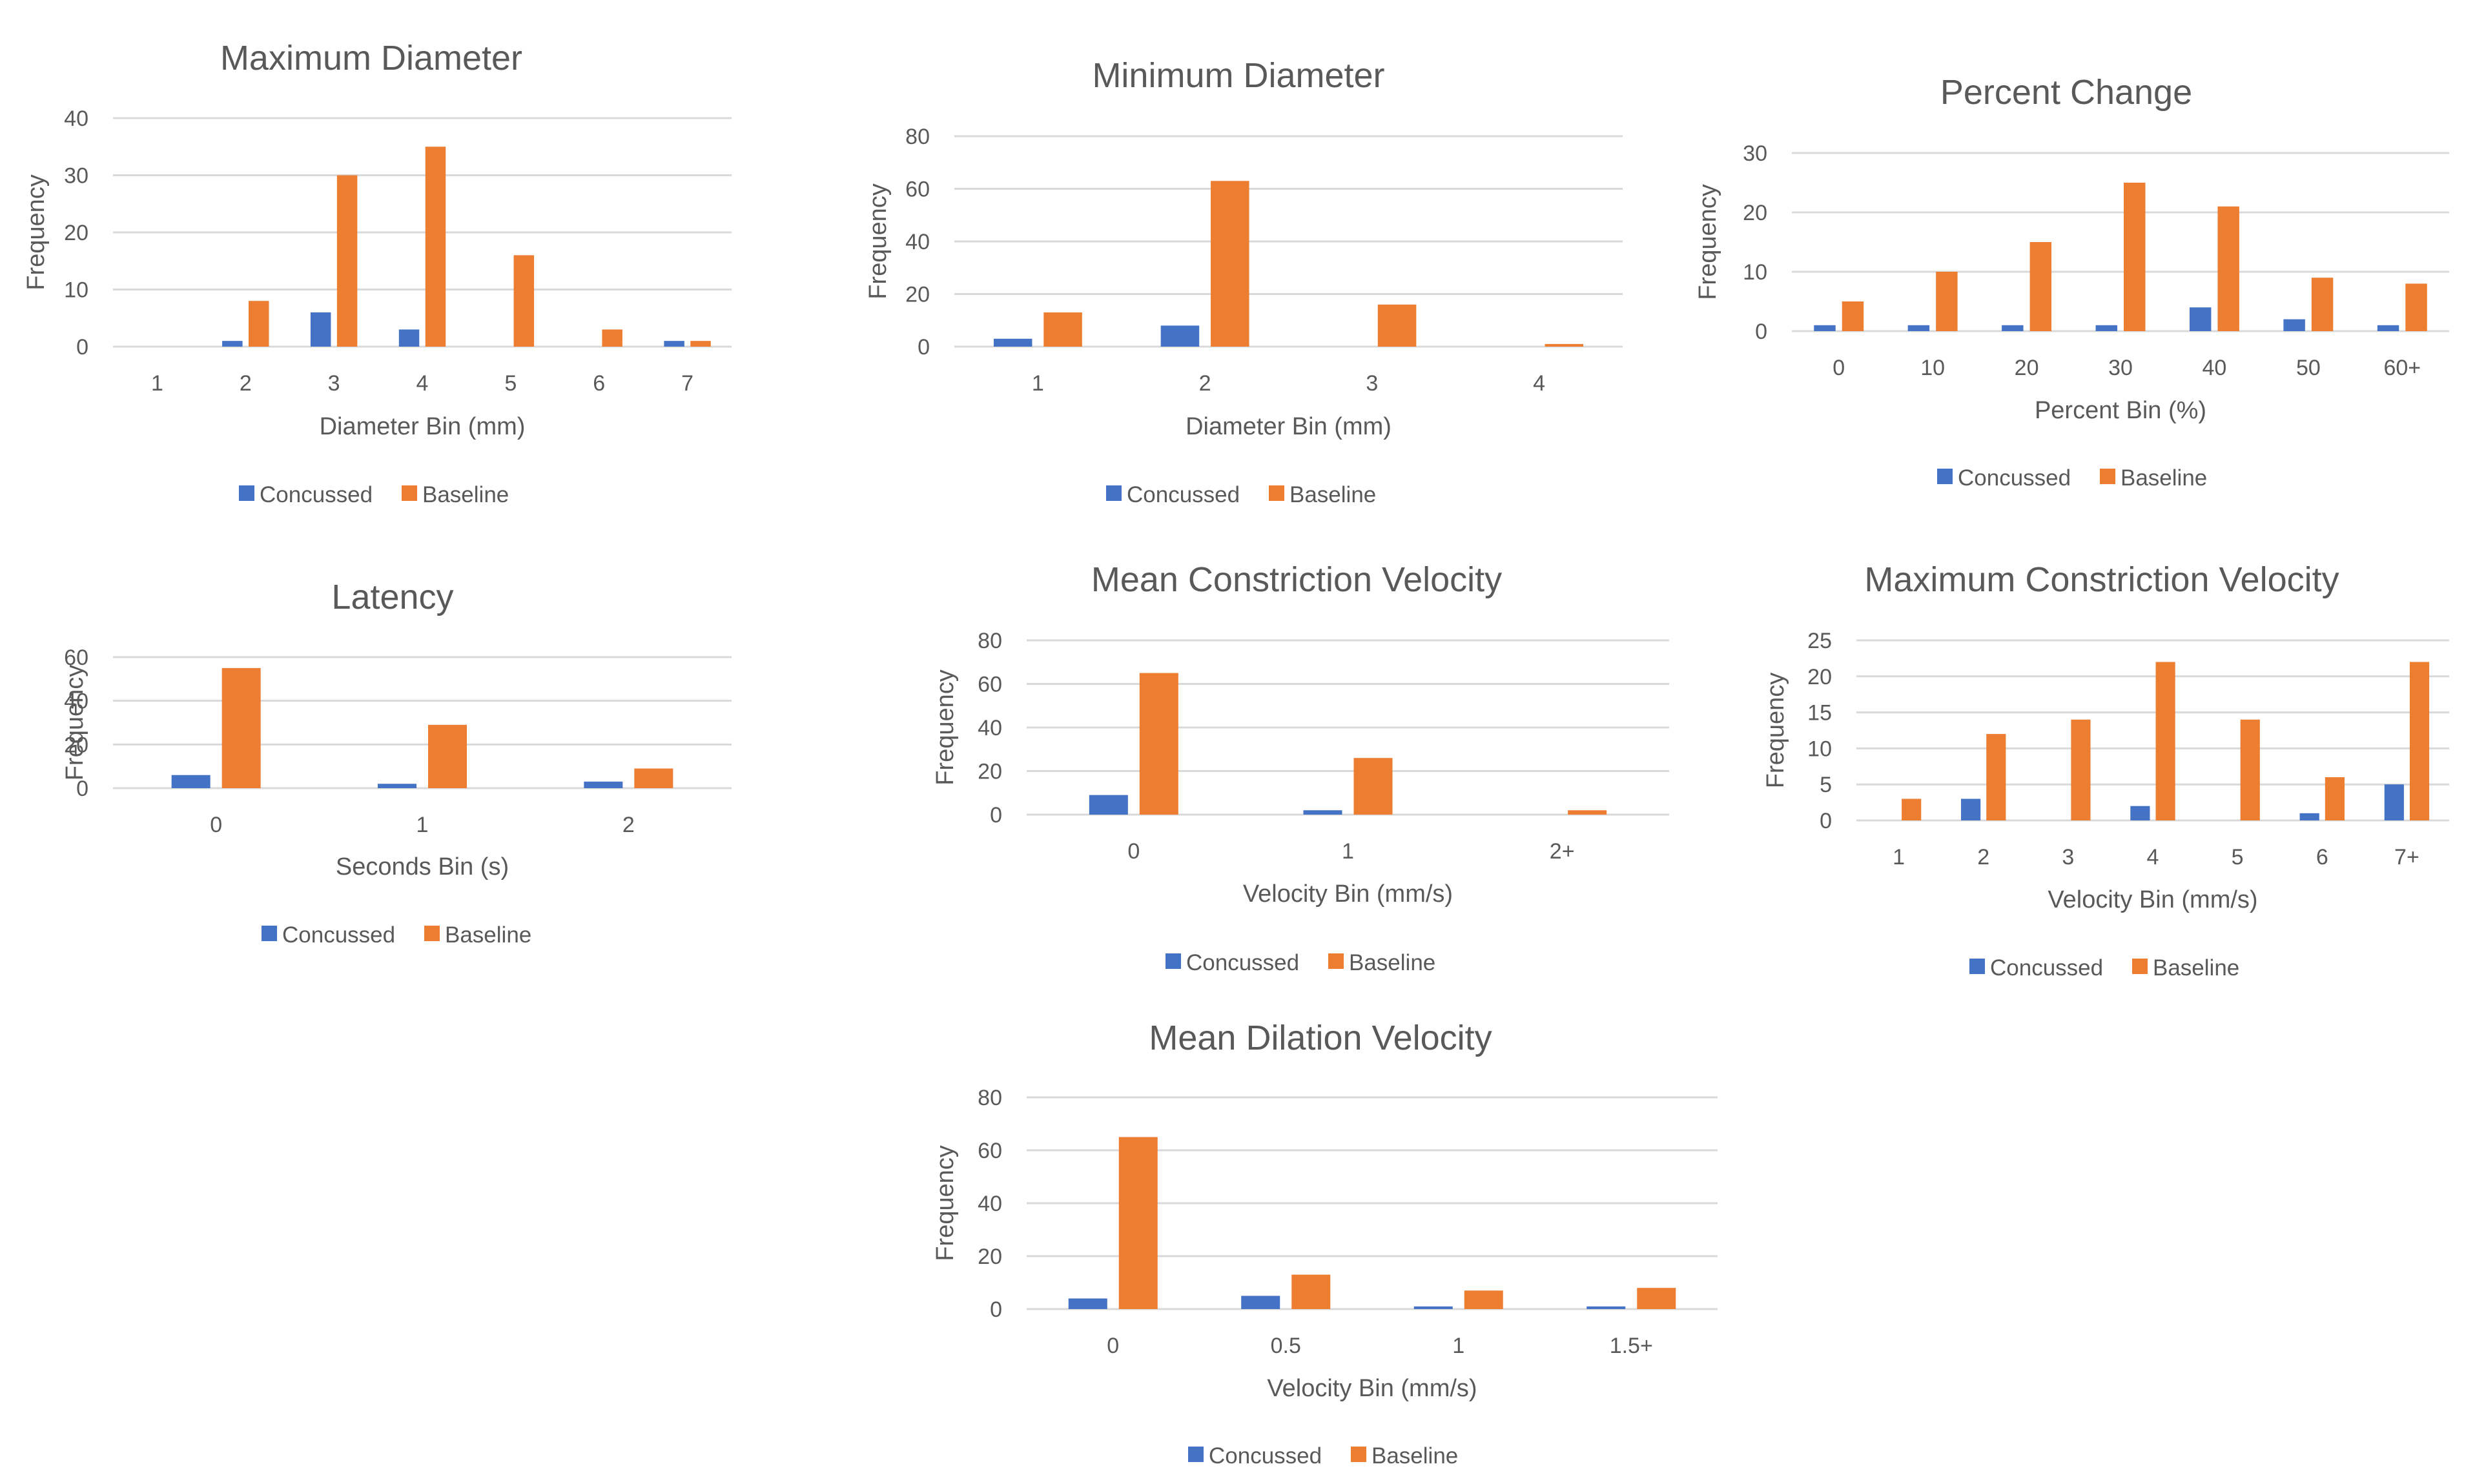 Image resolution: width=2475 pixels, height=1484 pixels. Describe the element at coordinates (76, 290) in the screenshot. I see `y-tick-label: 10` at that location.